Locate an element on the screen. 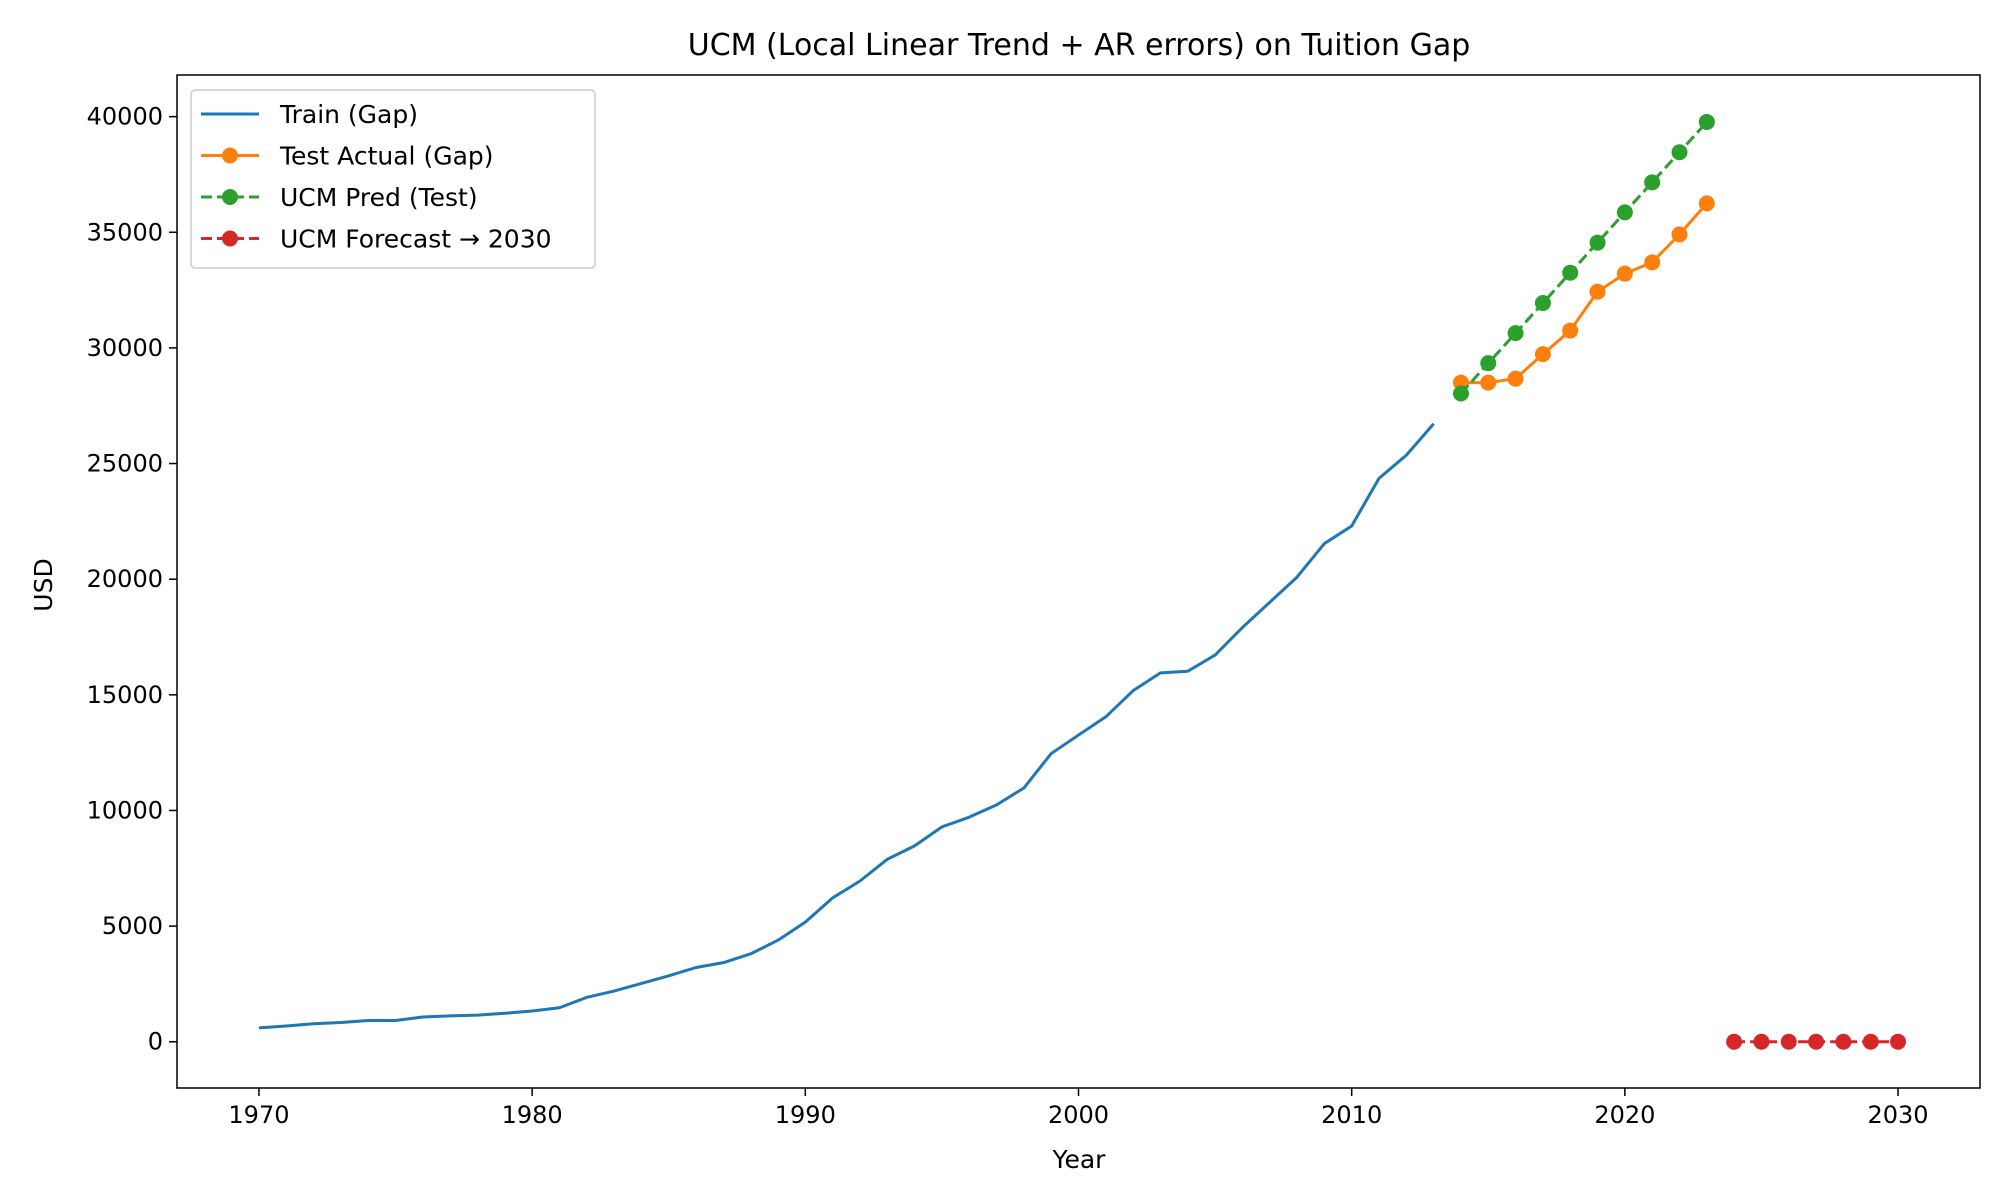 This screenshot has width=2000, height=1200. legend-item: Train (Gap) is located at coordinates (309, 114).